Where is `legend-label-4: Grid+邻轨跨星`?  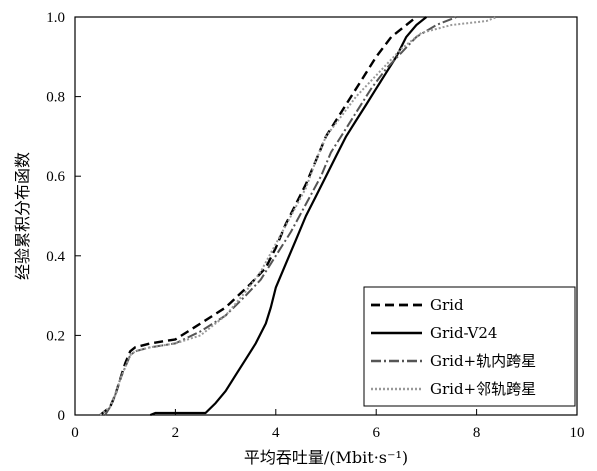
legend-label-4: Grid+邻轨跨星 is located at coordinates (483, 389).